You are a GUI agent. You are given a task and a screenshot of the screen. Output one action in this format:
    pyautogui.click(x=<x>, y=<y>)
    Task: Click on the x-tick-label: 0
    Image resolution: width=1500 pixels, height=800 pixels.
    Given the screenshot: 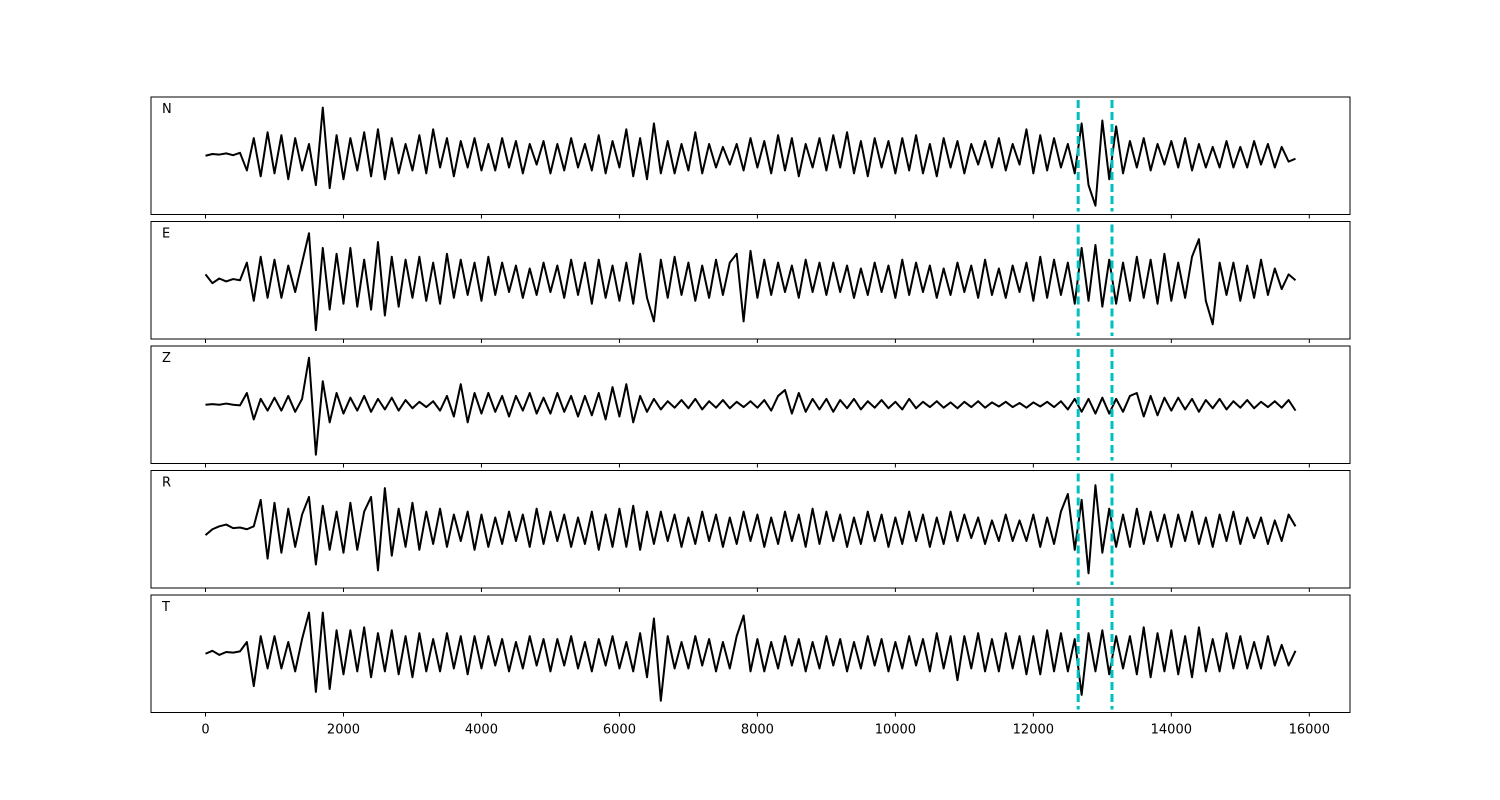 What is the action you would take?
    pyautogui.click(x=205, y=730)
    